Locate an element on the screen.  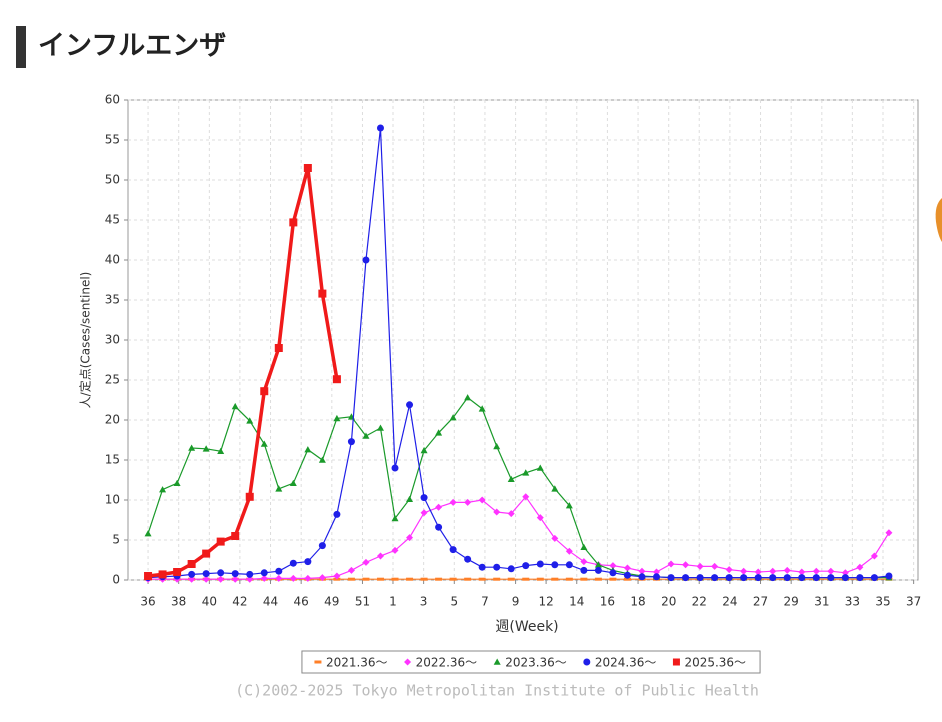
legend-label: 2023.36～ is located at coordinates (536, 663).